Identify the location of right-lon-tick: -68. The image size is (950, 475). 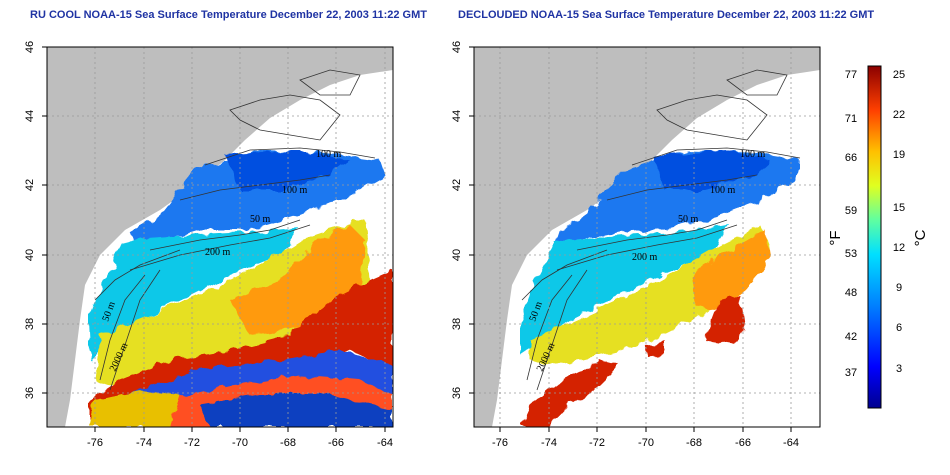
(694, 443).